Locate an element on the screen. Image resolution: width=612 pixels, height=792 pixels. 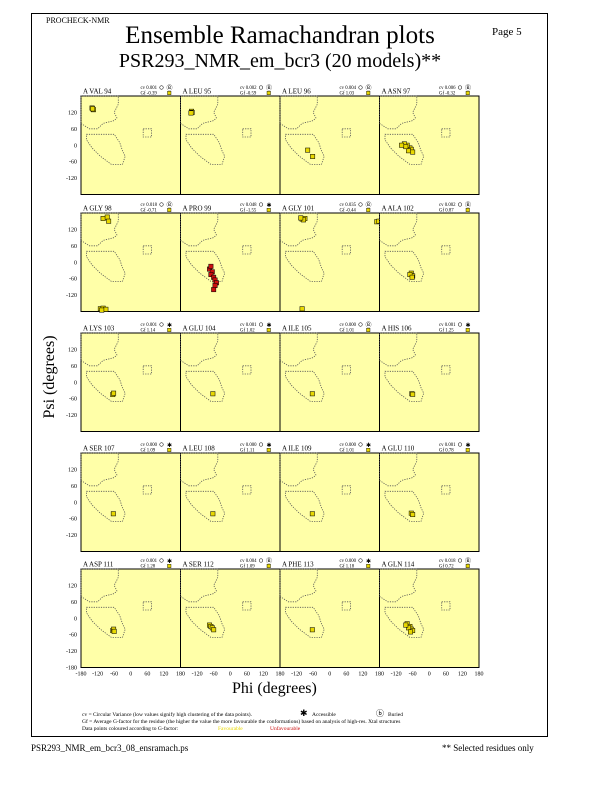
residue-label: A SER 112 is located at coordinates (199, 565).